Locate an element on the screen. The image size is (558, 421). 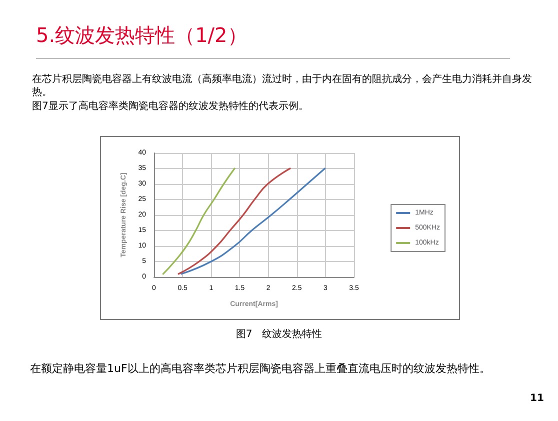
chart-title: 5.纹波发热特性（1/2） is located at coordinates (142, 35).